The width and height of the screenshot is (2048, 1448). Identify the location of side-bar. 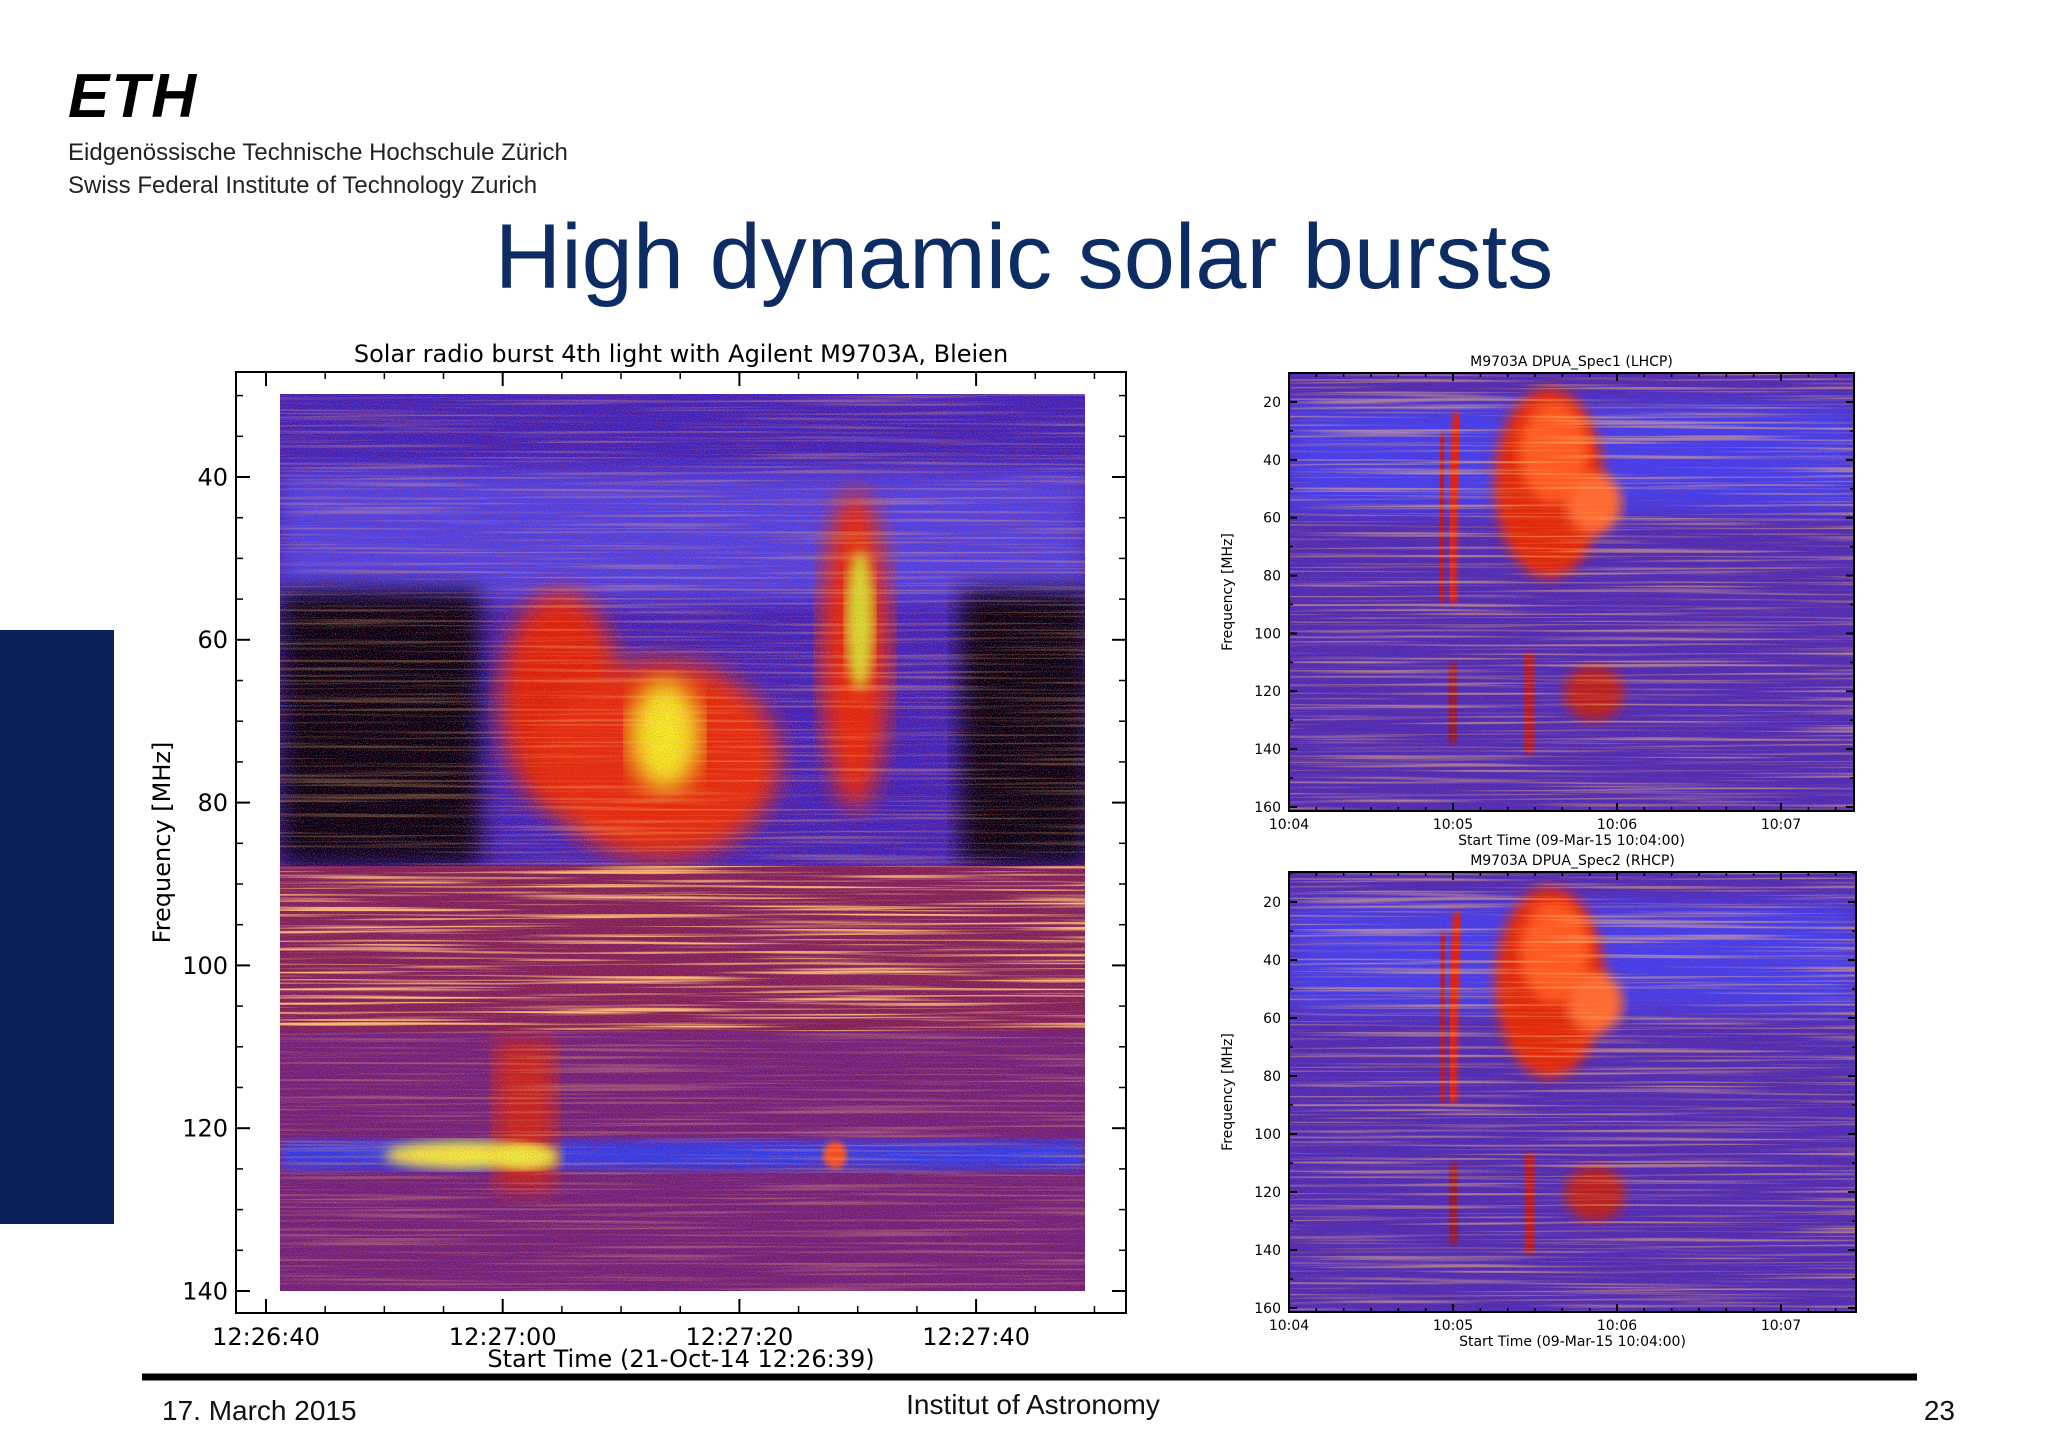
(57, 927).